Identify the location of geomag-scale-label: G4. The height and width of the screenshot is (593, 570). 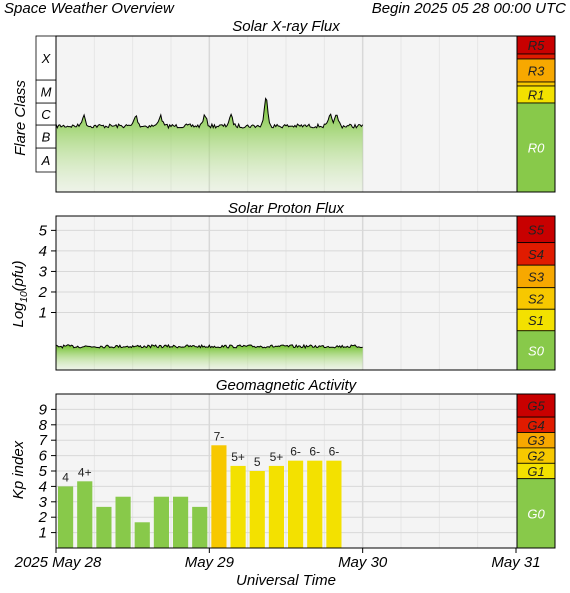
(535, 425).